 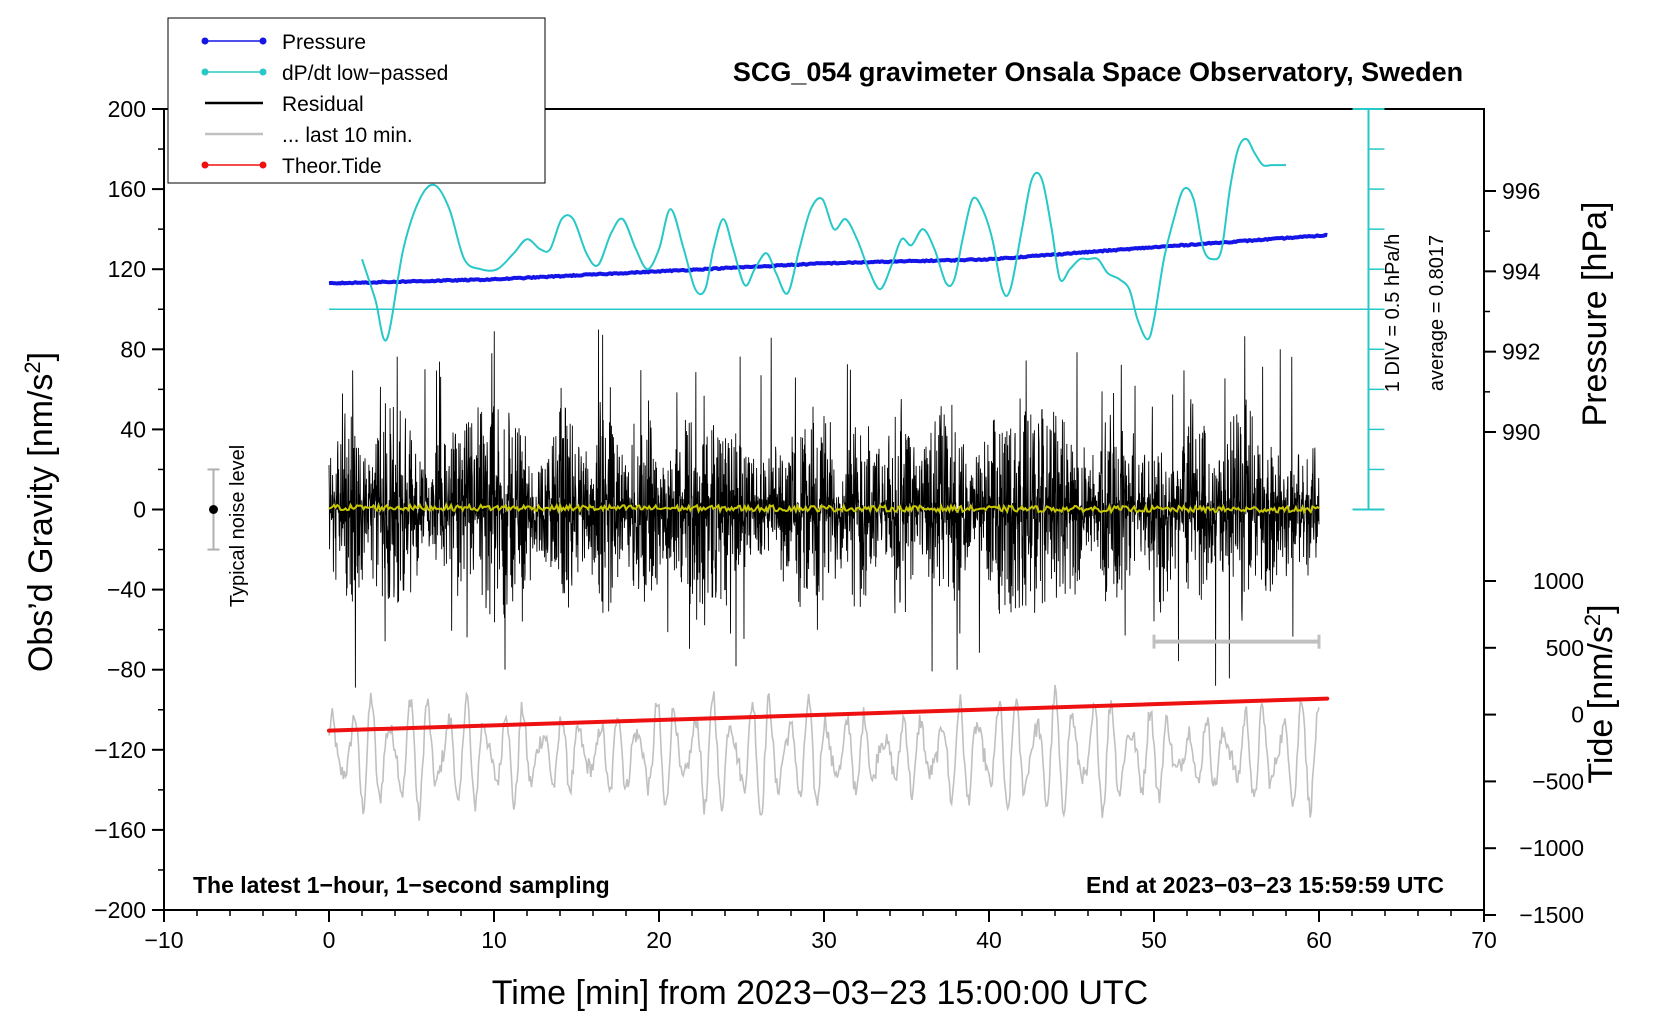 What do you see at coordinates (824, 940) in the screenshot?
I see `x-tick-label: 30` at bounding box center [824, 940].